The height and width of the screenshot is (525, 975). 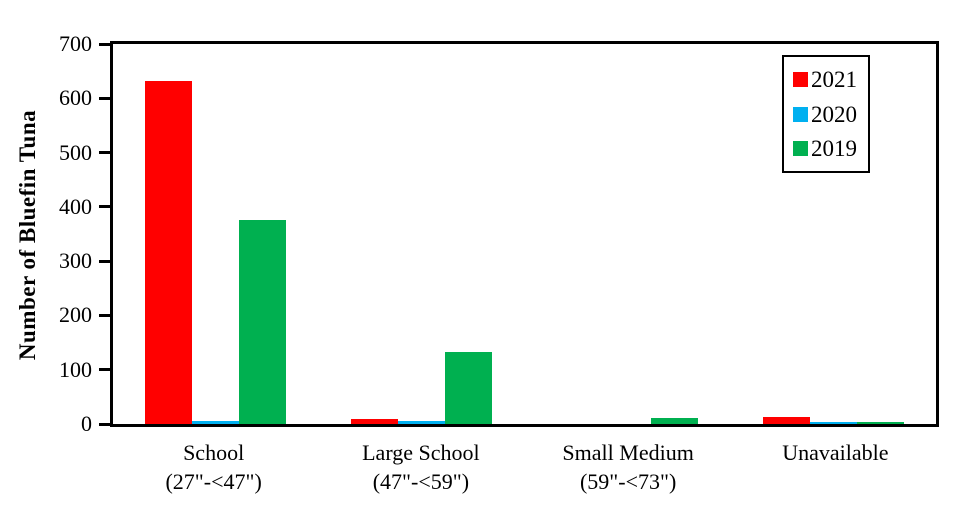 I want to click on x-axis-label-range: (47"-<59"), so click(x=421, y=481).